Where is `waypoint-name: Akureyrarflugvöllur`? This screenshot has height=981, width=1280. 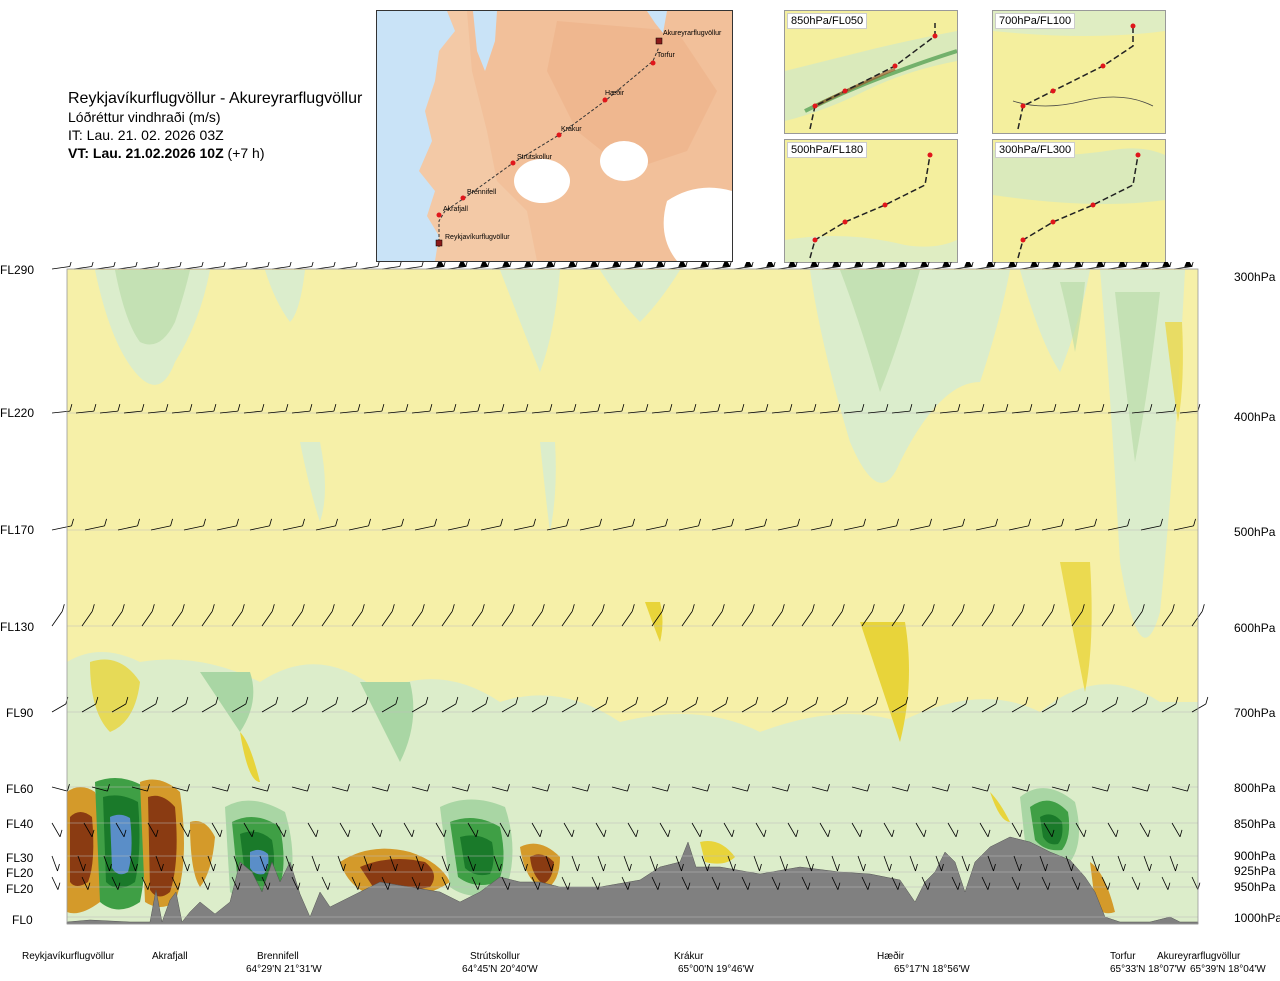 waypoint-name: Akureyrarflugvöllur is located at coordinates (1199, 956).